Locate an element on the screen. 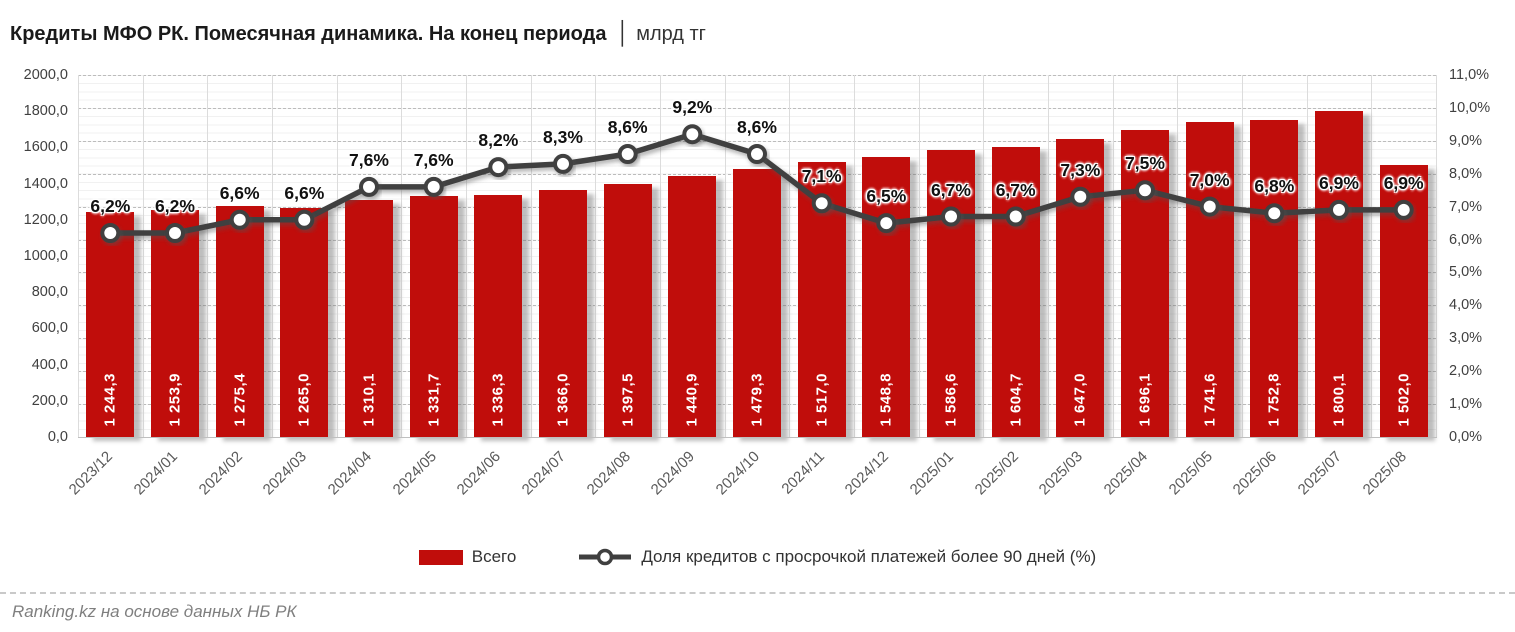 The height and width of the screenshot is (632, 1515). bar: 1 548,8 is located at coordinates (886, 296).